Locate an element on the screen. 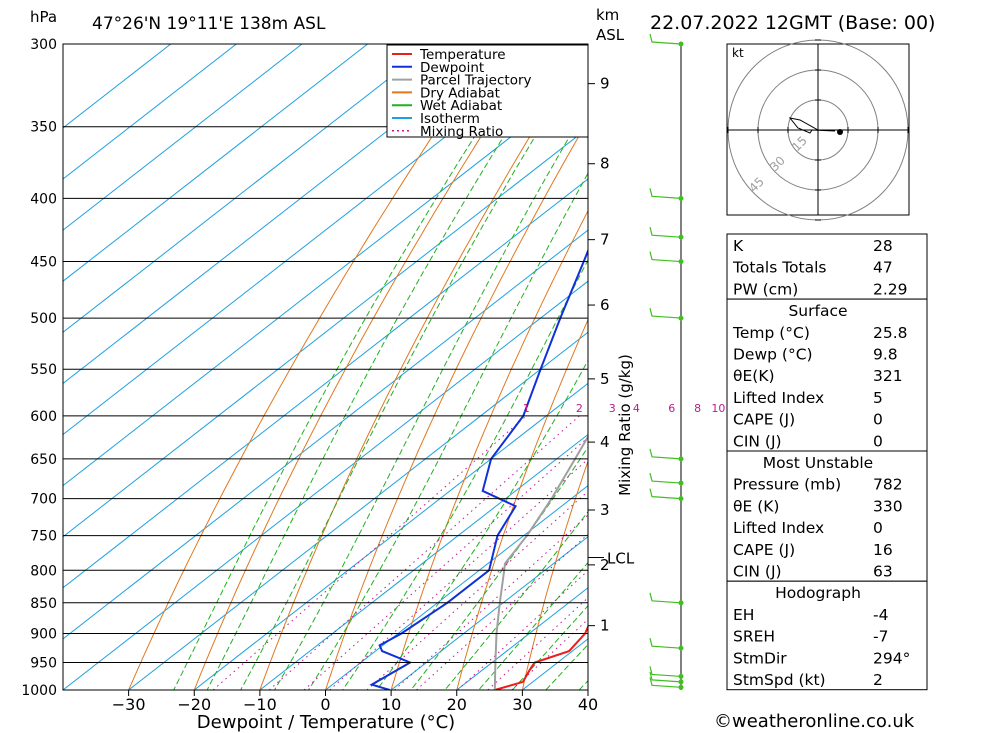  temp-tick-label: −20 is located at coordinates (194, 704).